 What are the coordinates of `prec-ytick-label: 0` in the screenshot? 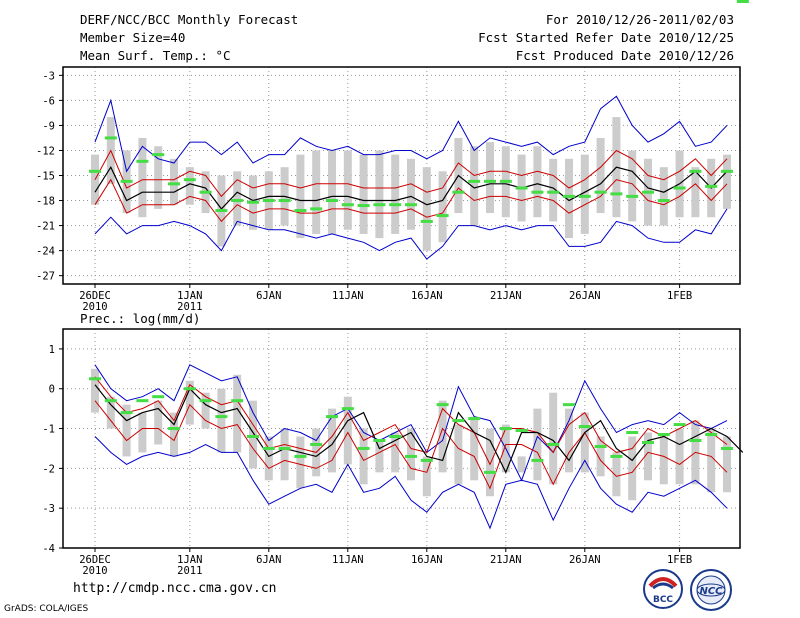 It's located at (52, 390).